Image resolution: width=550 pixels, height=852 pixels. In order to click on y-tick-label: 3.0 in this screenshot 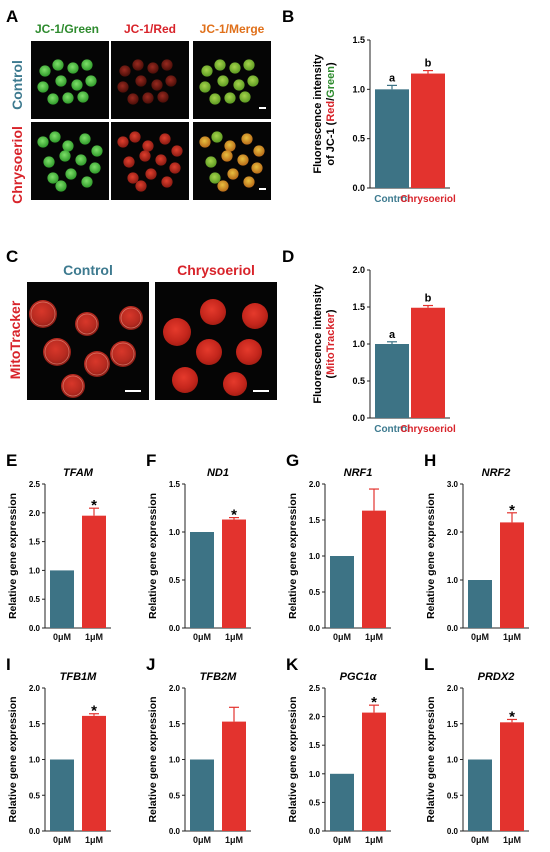, I will do `click(453, 484)`.